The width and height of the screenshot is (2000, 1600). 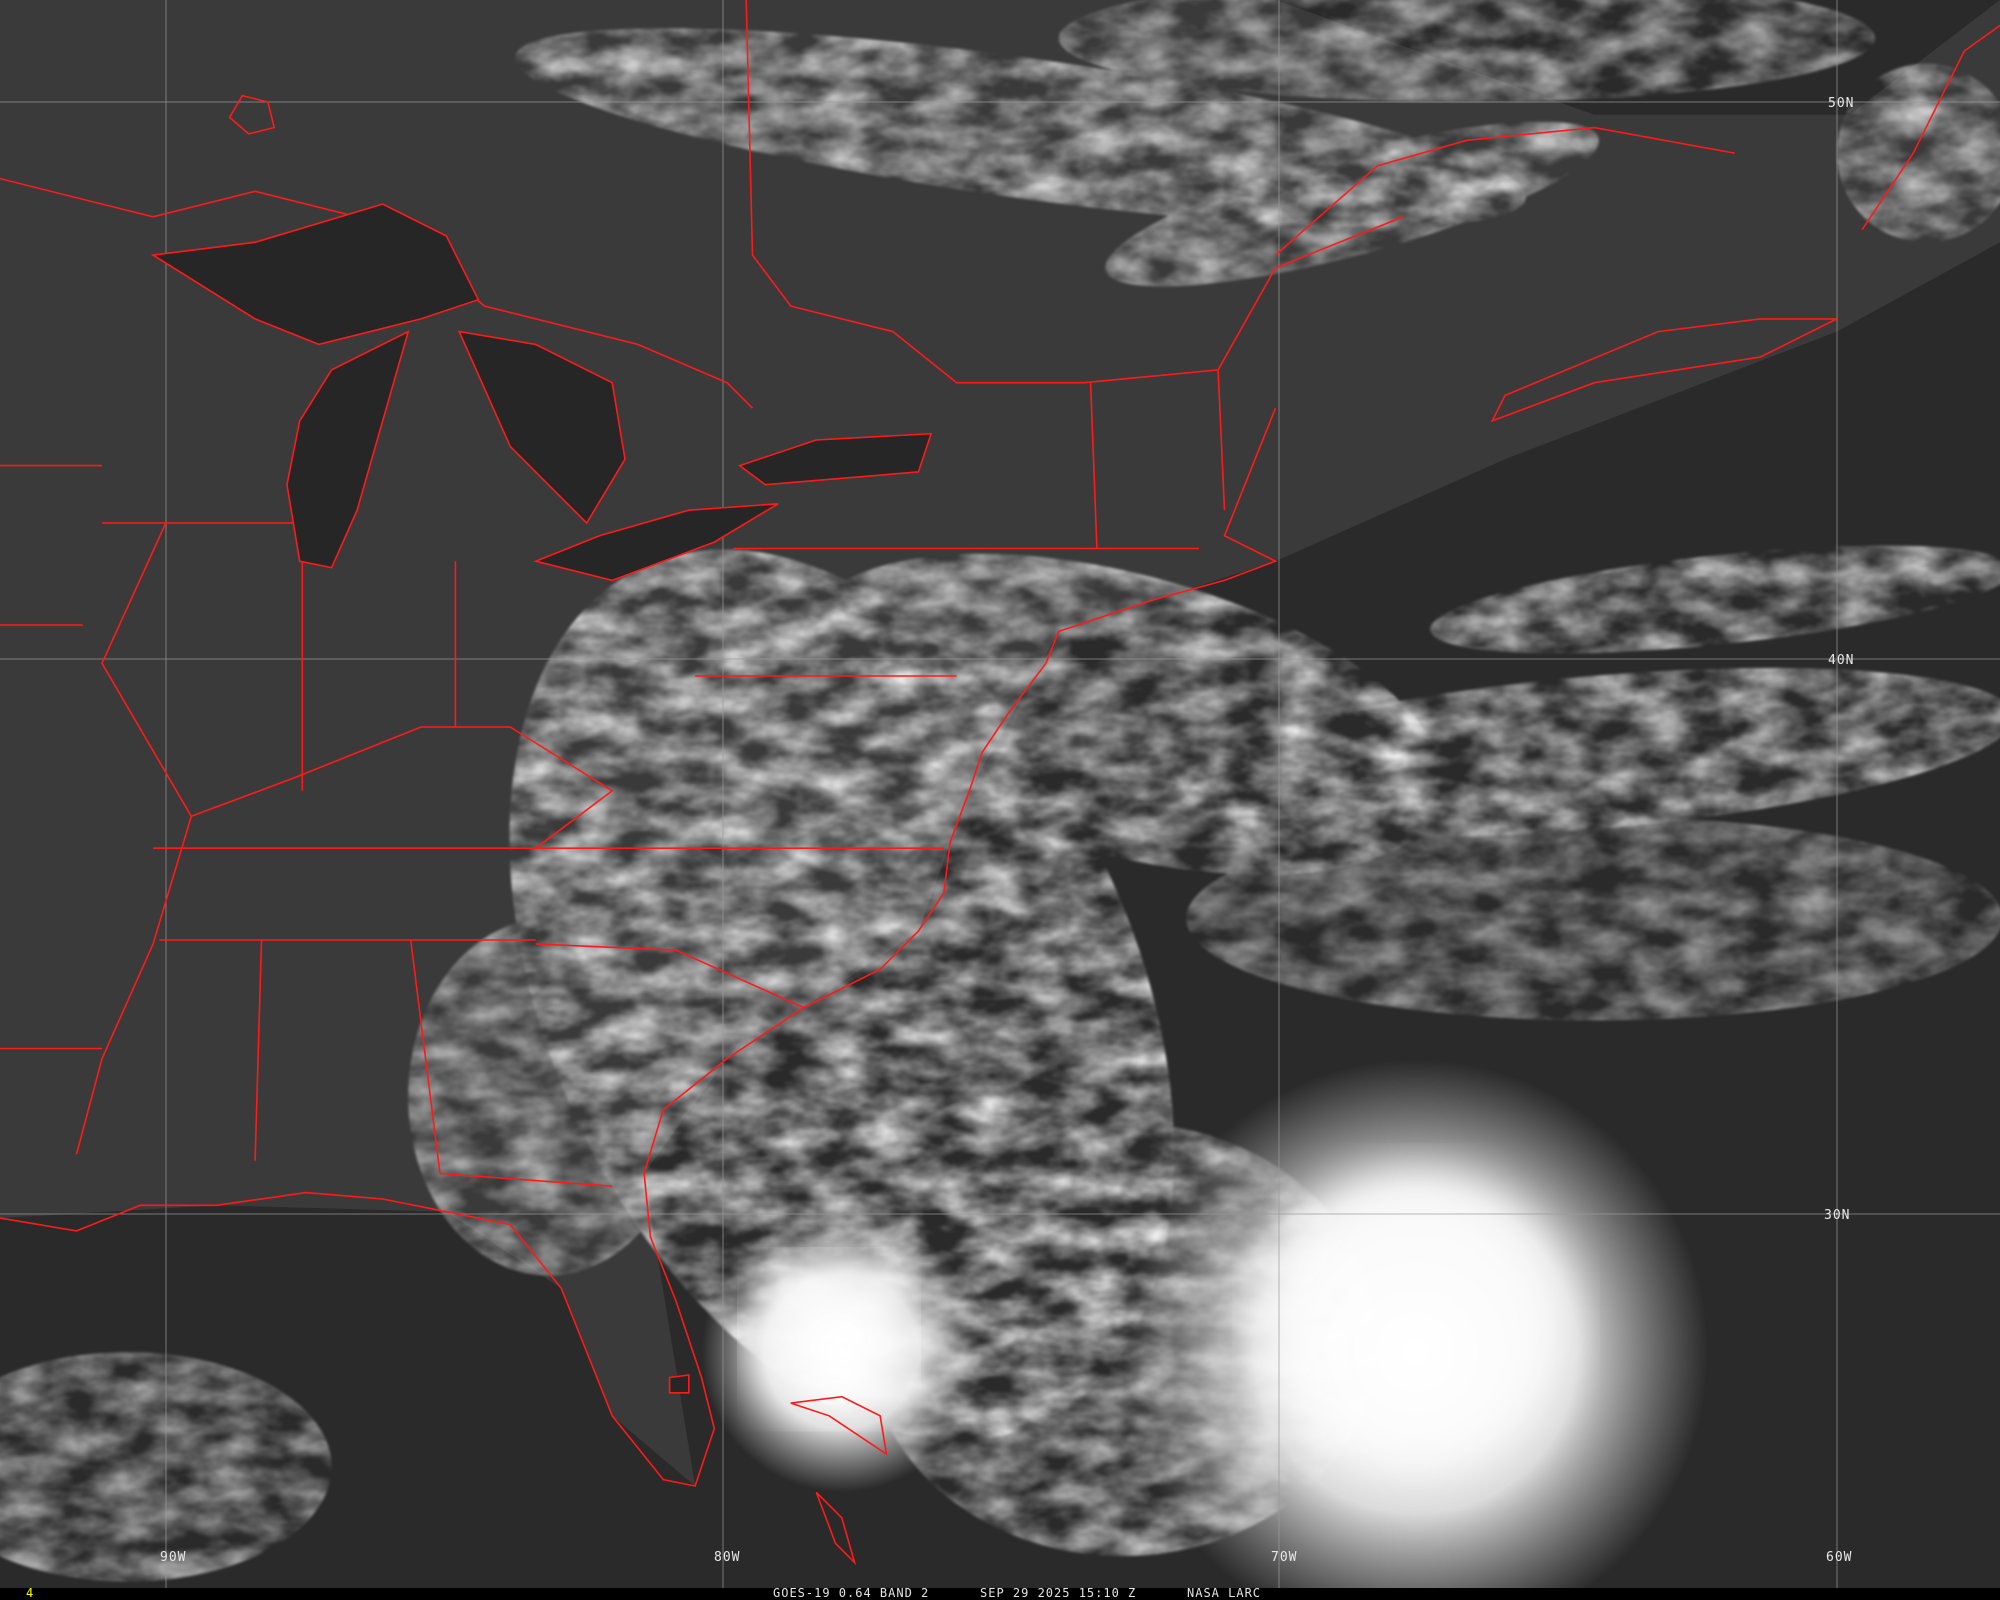 I want to click on state-line-vt-ny, so click(x=1093, y=465).